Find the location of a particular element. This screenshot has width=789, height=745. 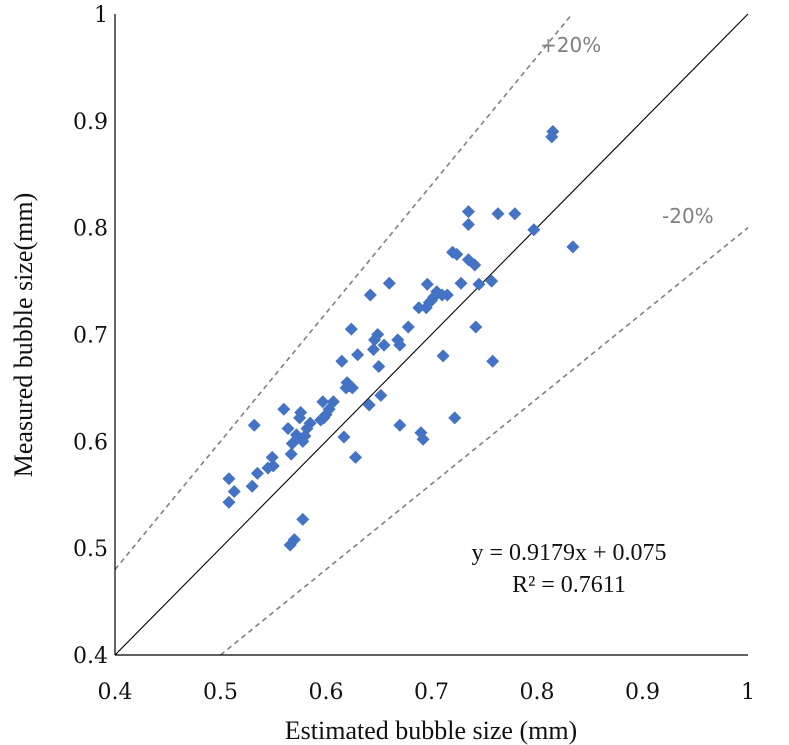

y-tick-label: 0.5 is located at coordinates (90, 549).